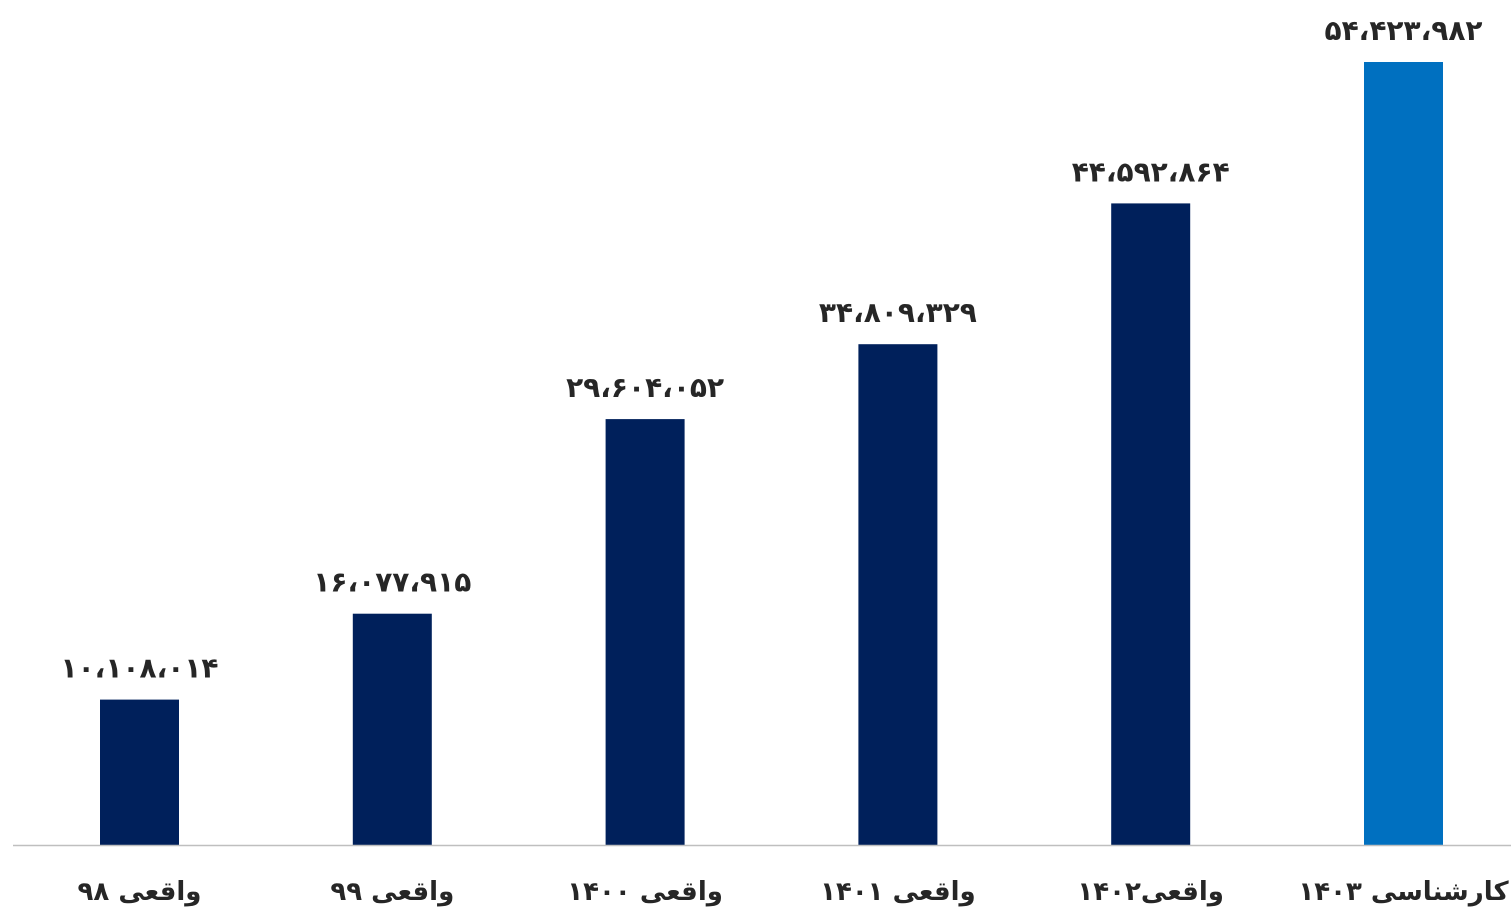 Image resolution: width=1511 pixels, height=910 pixels. What do you see at coordinates (1403, 892) in the screenshot?
I see `category-label-5: کارشناسی ۱۴۰۳` at bounding box center [1403, 892].